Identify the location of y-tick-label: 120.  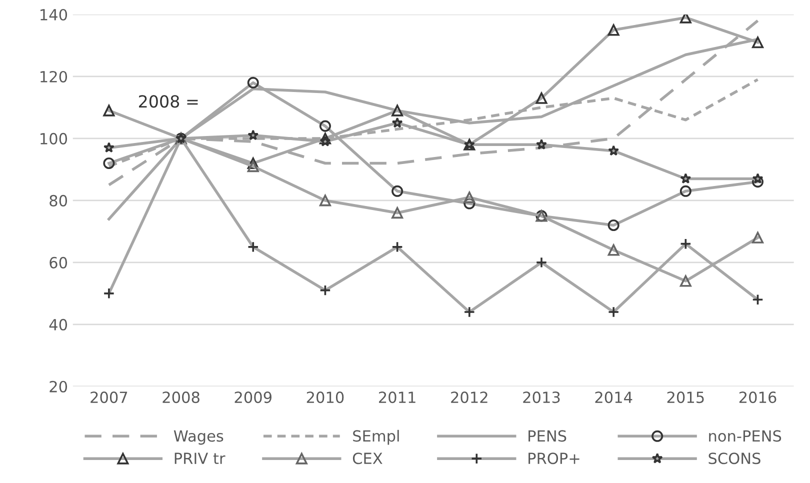
(54, 76).